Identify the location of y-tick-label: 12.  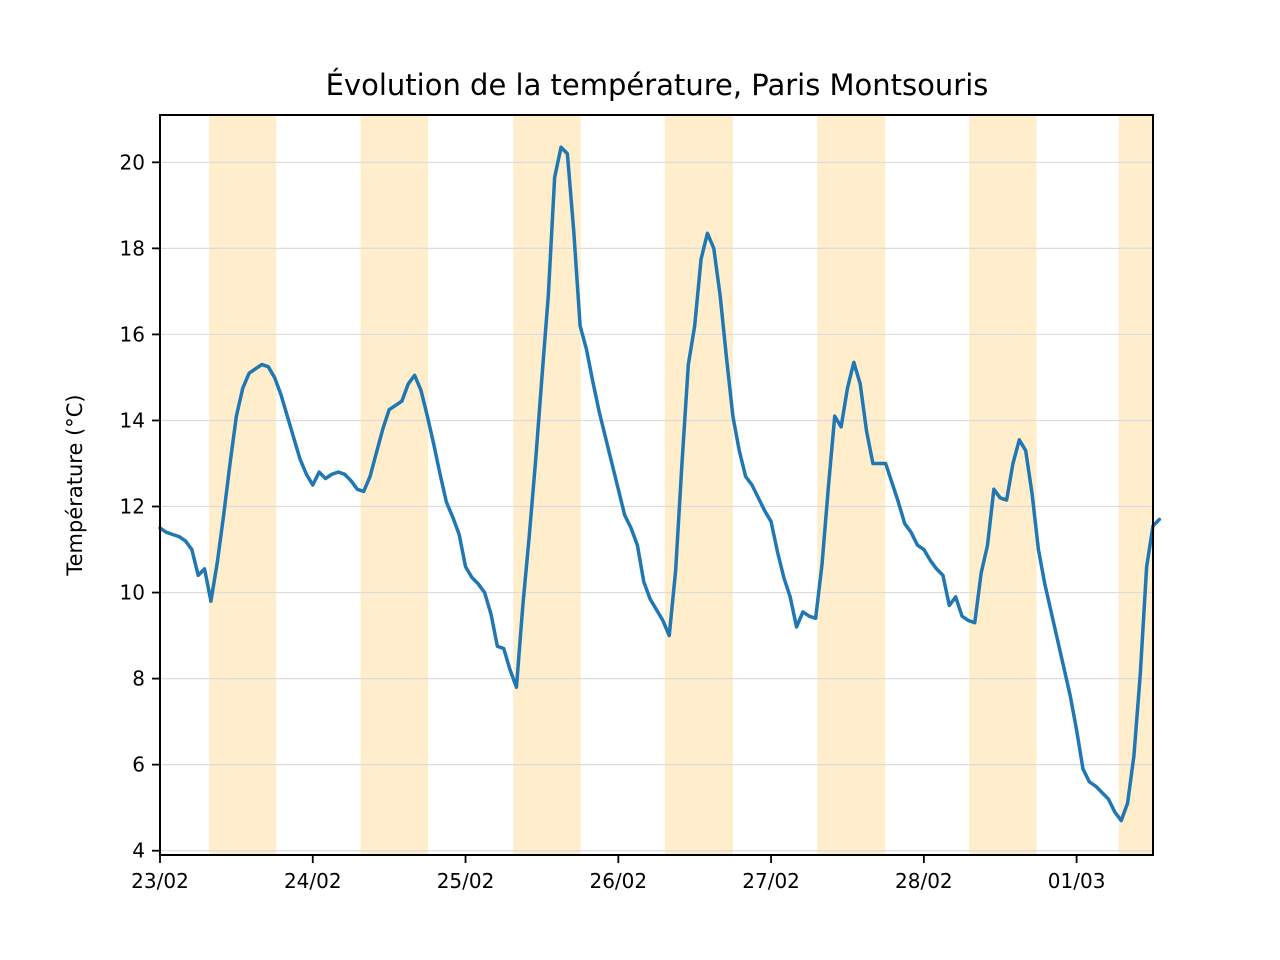
(132, 507).